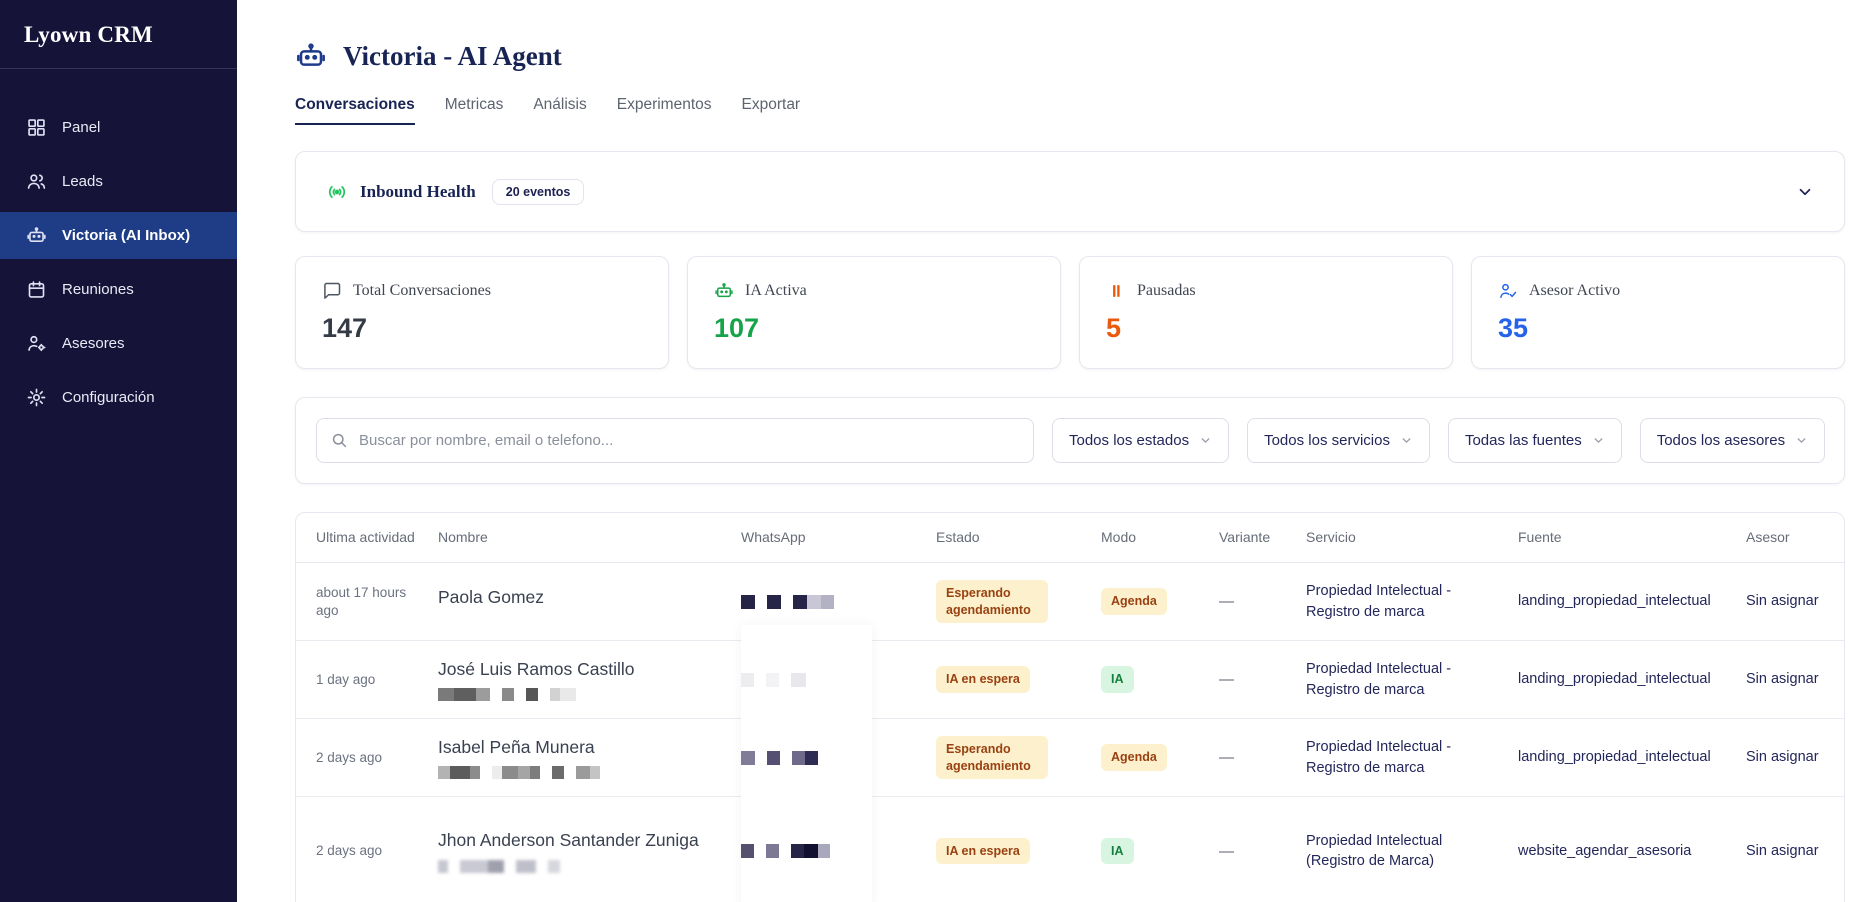 This screenshot has width=1852, height=902. Describe the element at coordinates (339, 440) in the screenshot. I see `search-icon` at that location.